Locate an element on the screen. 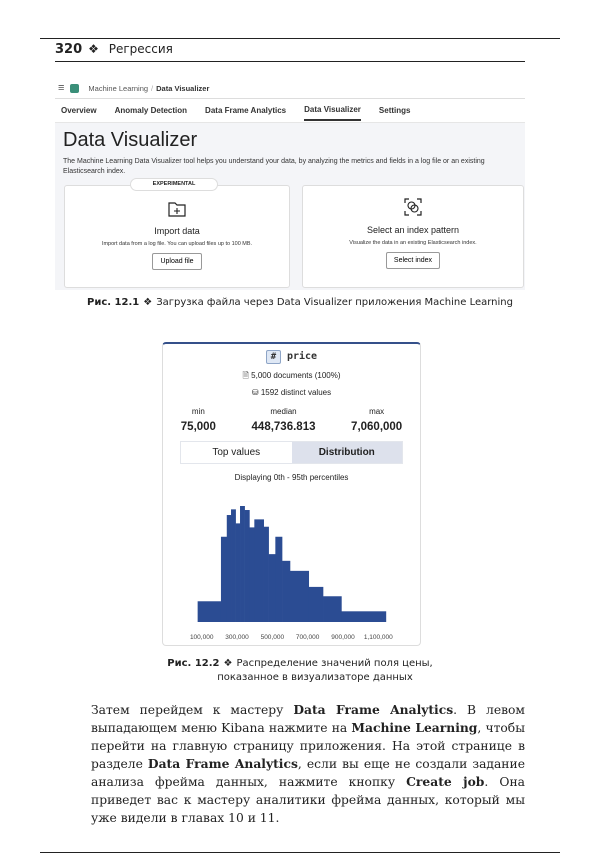 The height and width of the screenshot is (855, 600). breadcrumb-current: Data Visualizer is located at coordinates (183, 88).